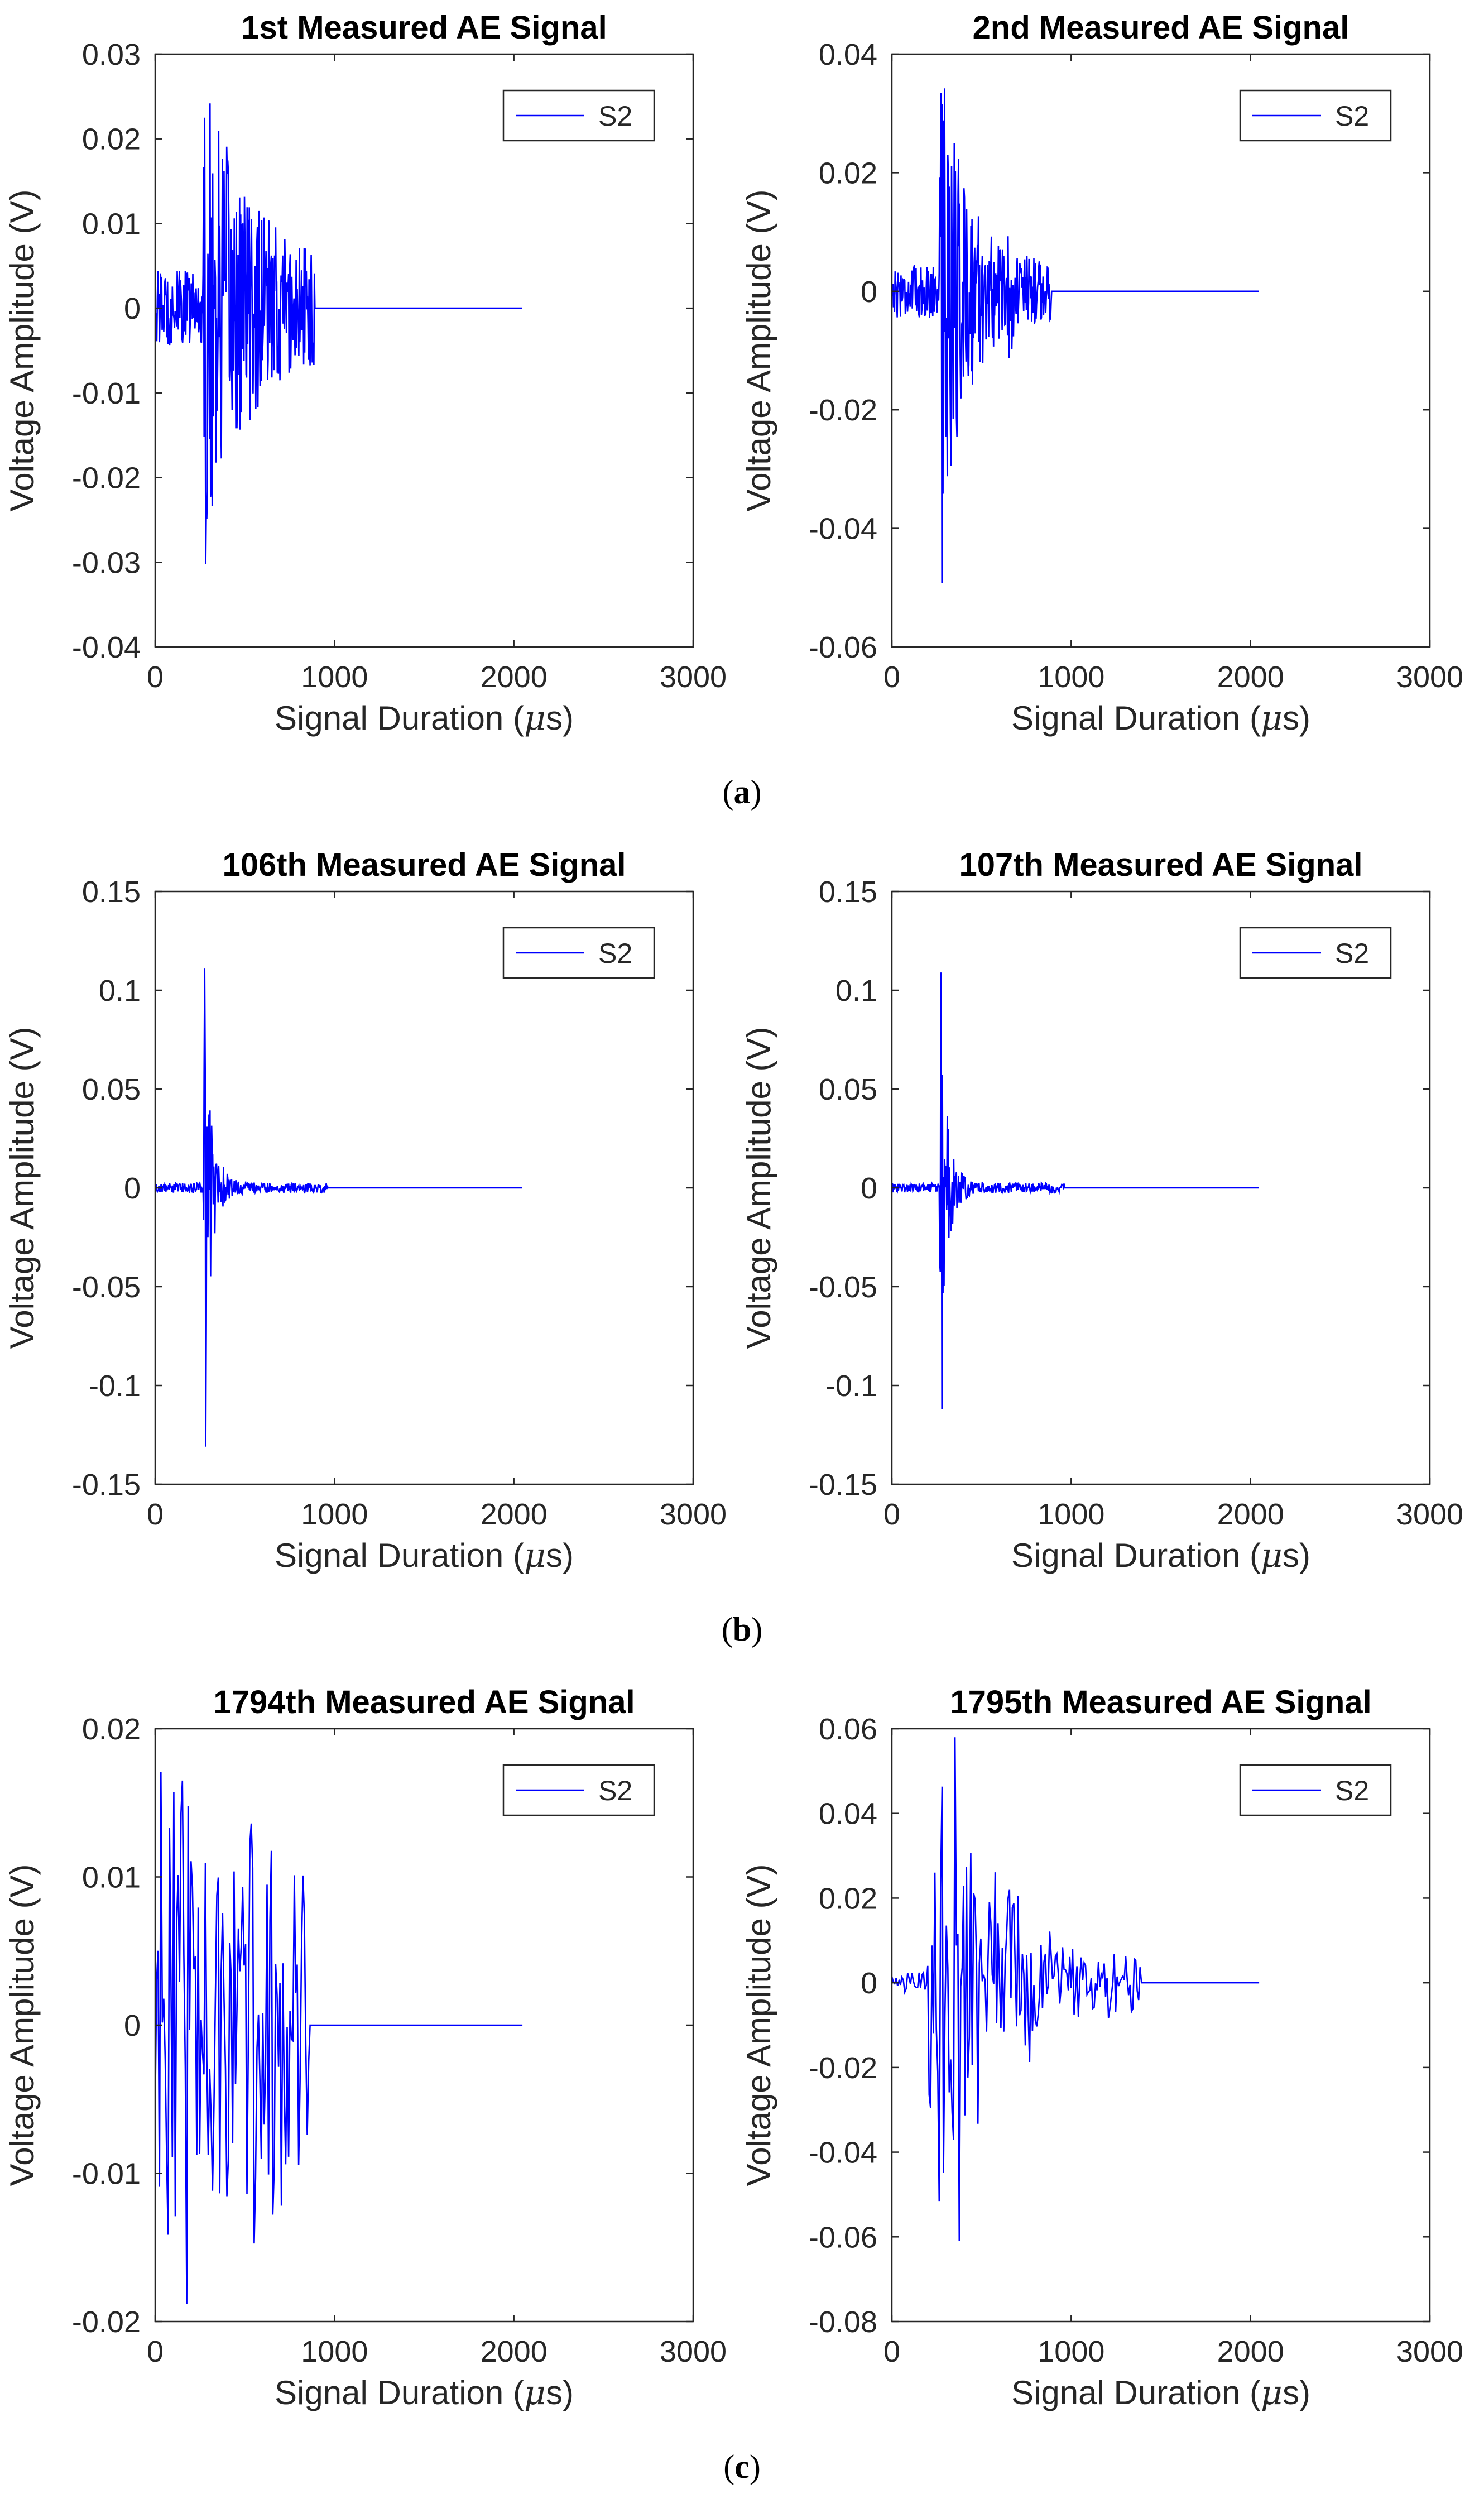 The width and height of the screenshot is (1484, 2513). I want to click on panel-label-b: (b), so click(742, 1629).